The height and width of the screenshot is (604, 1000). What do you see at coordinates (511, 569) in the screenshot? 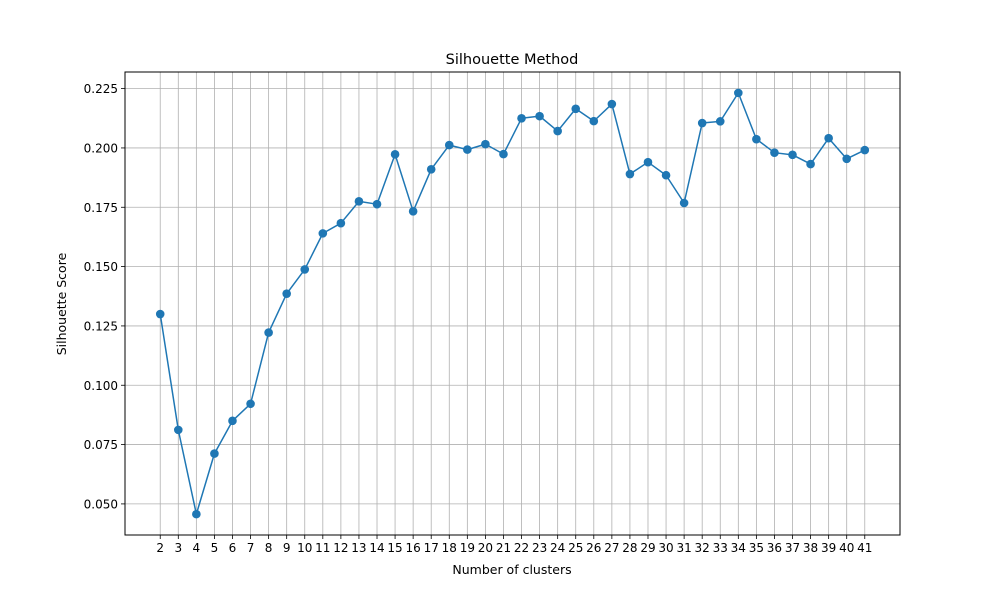
I see `x-axis-label: Number of clusters` at bounding box center [511, 569].